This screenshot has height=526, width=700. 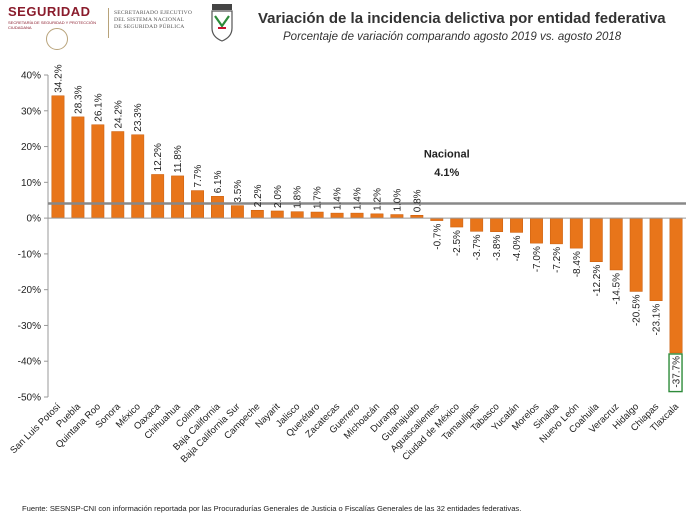 What do you see at coordinates (597, 281) in the screenshot?
I see `value-label: -12.2%` at bounding box center [597, 281].